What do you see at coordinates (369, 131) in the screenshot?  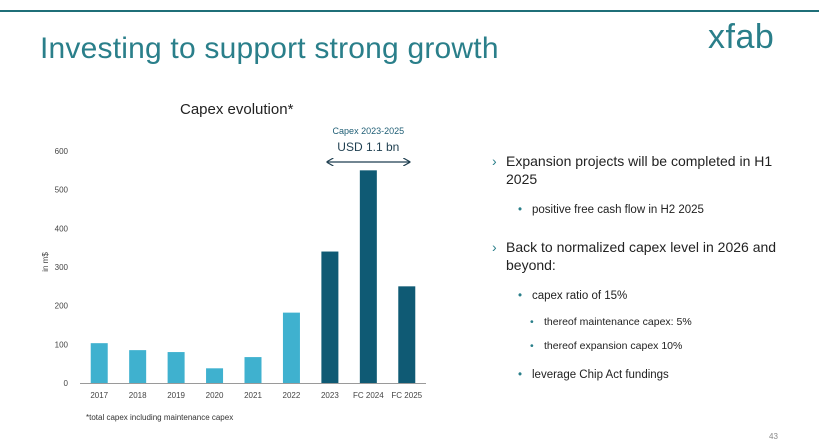 I see `capex-period-label: Capex 2023-2025` at bounding box center [369, 131].